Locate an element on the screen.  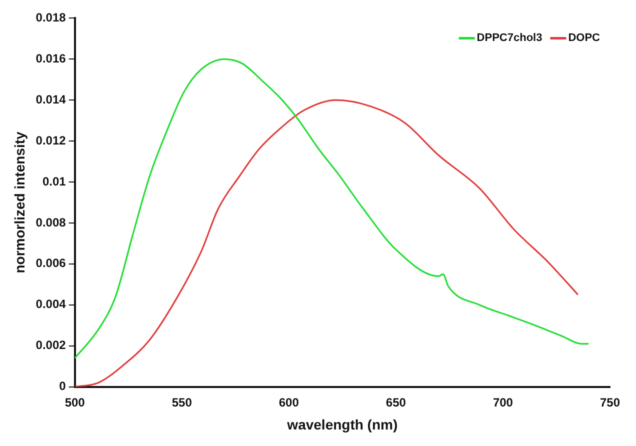
x-tick-label: 750 is located at coordinates (610, 402).